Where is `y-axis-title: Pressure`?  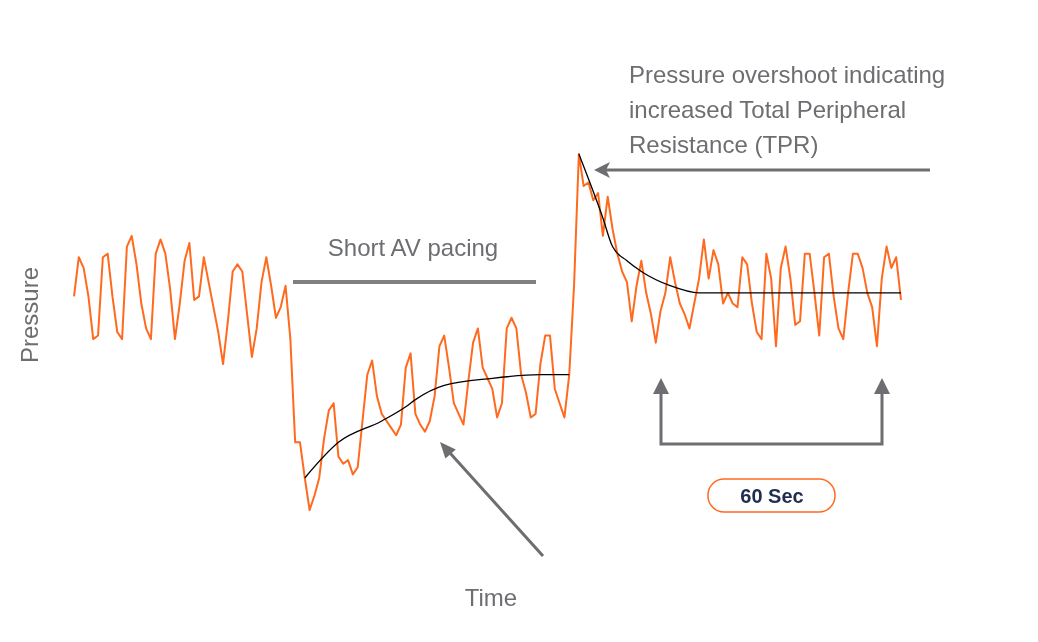 y-axis-title: Pressure is located at coordinates (29, 315).